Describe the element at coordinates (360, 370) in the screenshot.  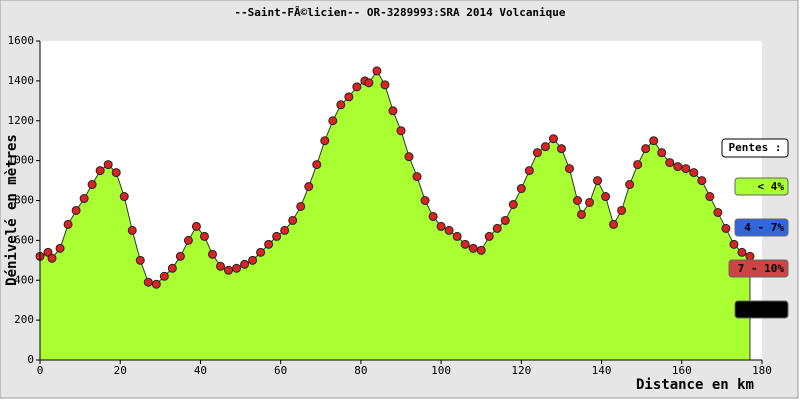
I see `x-tick-label: 80` at that location.